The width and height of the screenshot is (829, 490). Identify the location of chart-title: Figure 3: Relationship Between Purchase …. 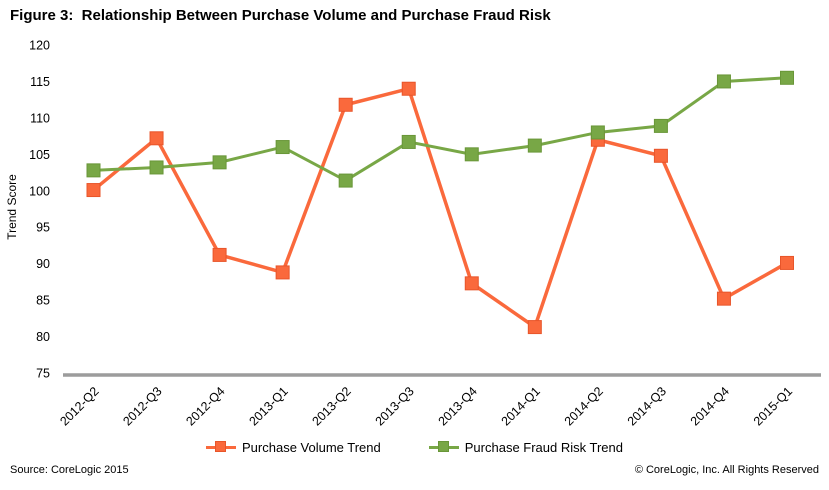
(280, 15).